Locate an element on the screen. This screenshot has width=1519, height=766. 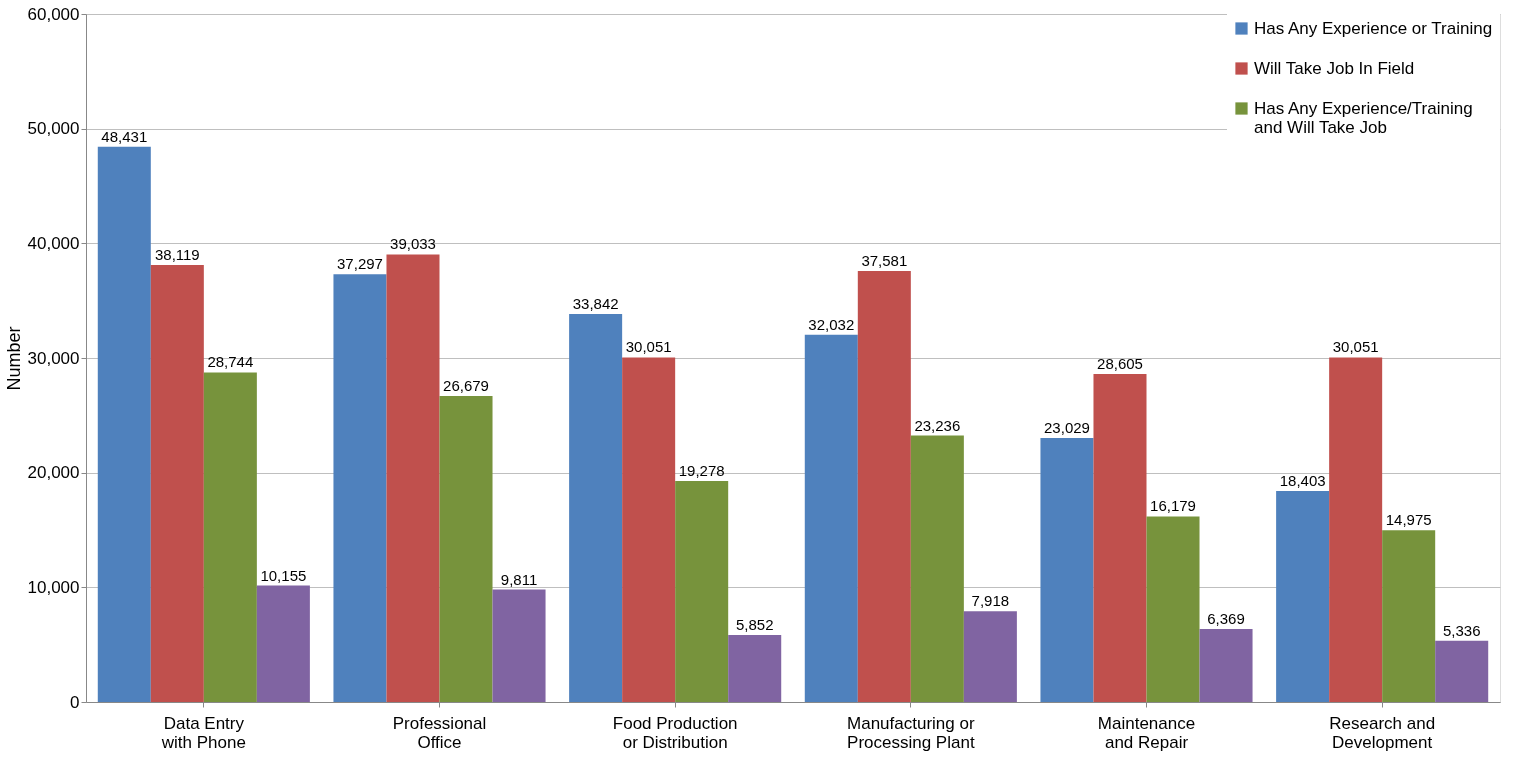
y-tick-label: 30,000 is located at coordinates (53, 358).